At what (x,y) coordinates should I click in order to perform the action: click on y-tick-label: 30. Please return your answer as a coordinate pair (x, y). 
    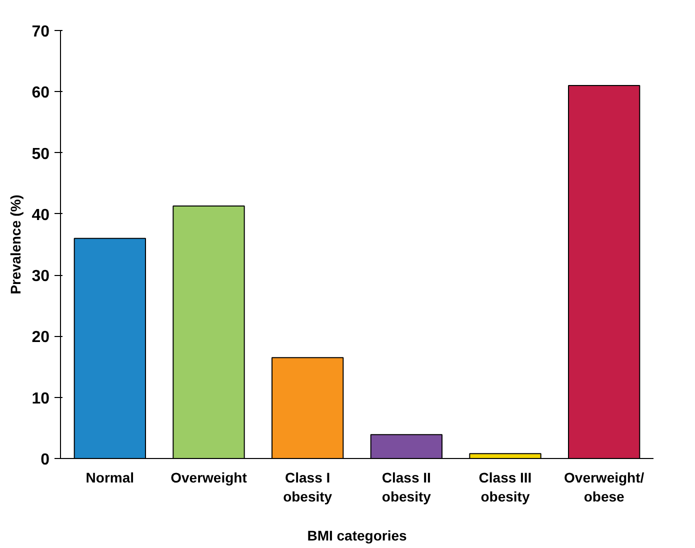
    Looking at the image, I should click on (41, 277).